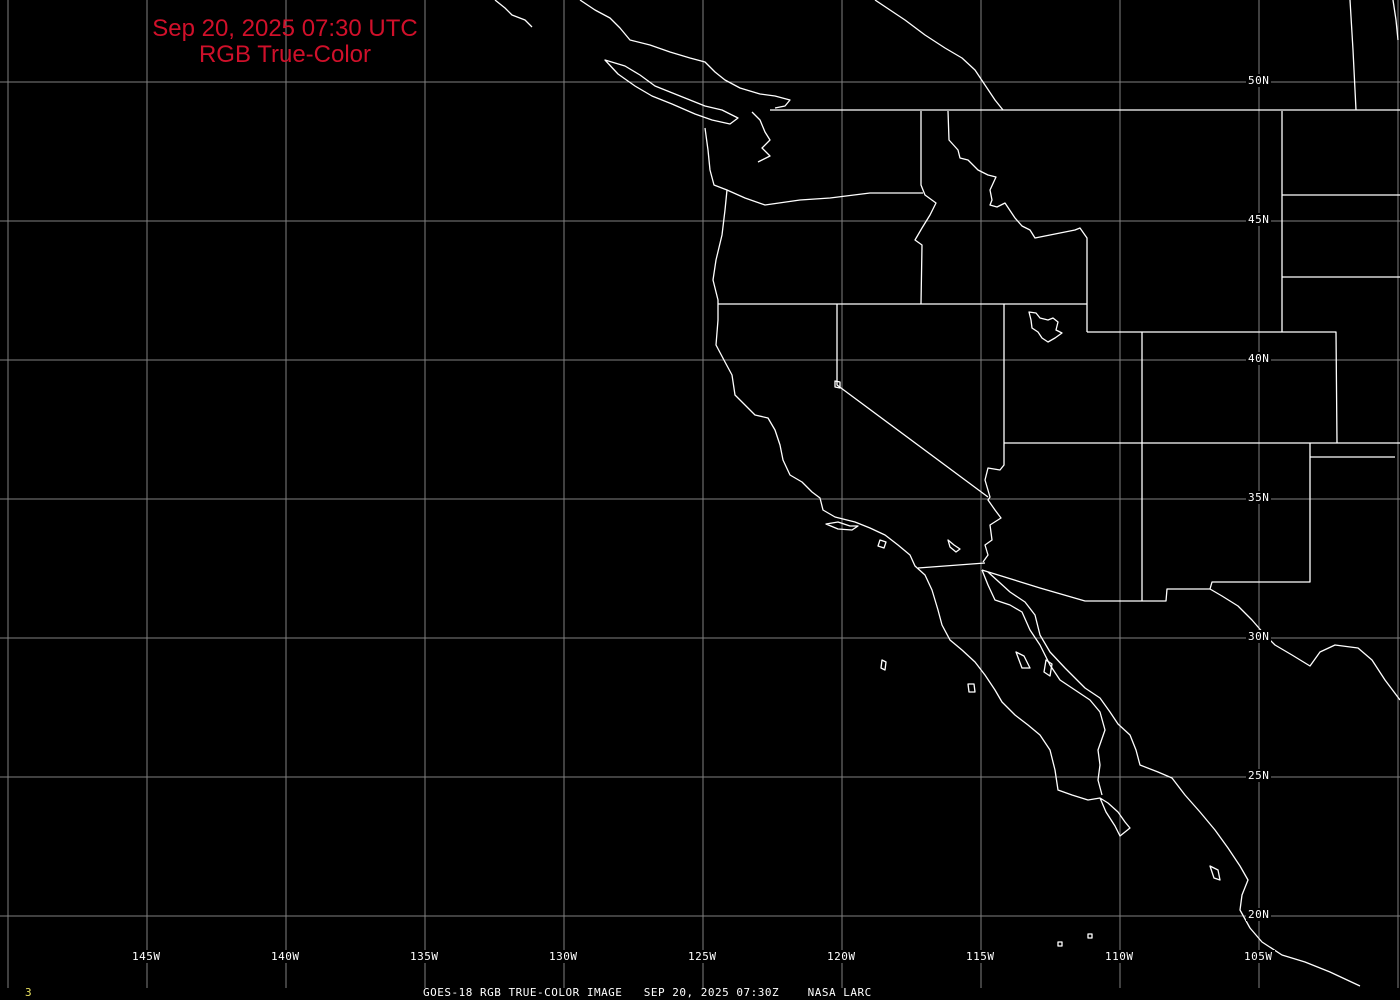  Describe the element at coordinates (146, 956) in the screenshot. I see `longitude-label: 145W` at that location.